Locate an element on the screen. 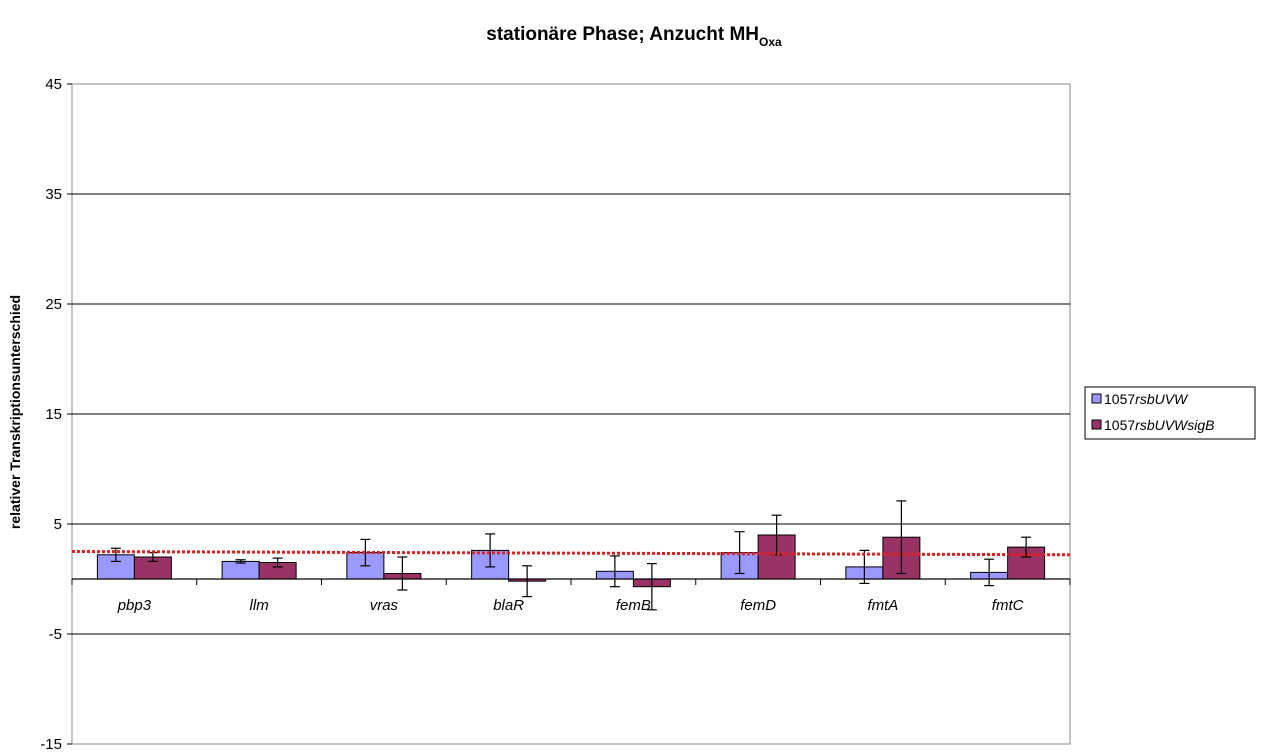 Image resolution: width=1268 pixels, height=753 pixels. y-tick-label: 15 is located at coordinates (53, 414).